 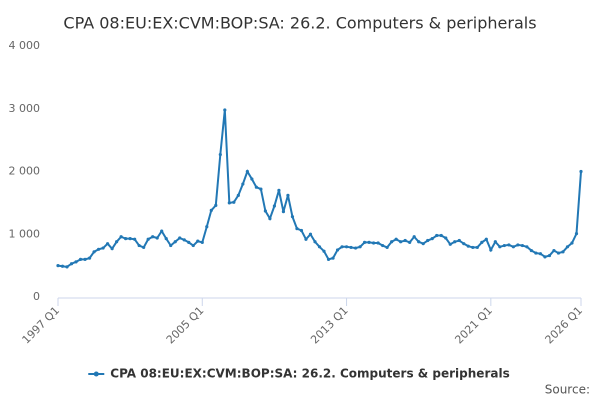 What do you see at coordinates (41, 325) in the screenshot?
I see `x-tick-label: 1997 Q1` at bounding box center [41, 325].